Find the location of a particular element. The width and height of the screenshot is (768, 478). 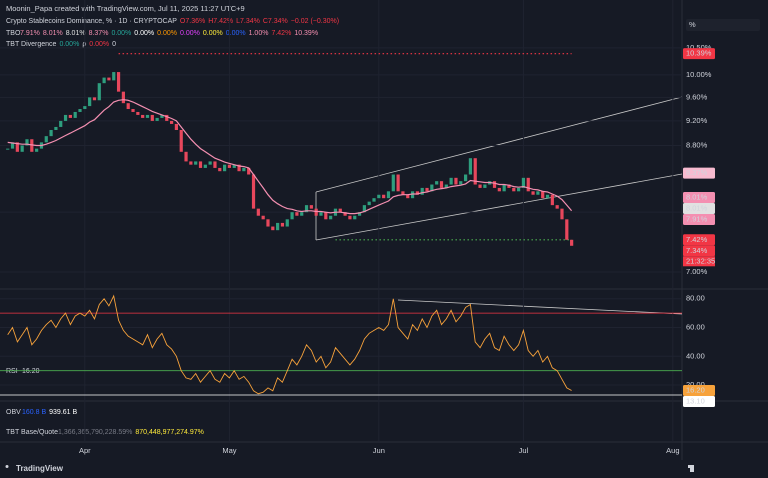

tbo-values-part: 7.42% is located at coordinates (281, 33).